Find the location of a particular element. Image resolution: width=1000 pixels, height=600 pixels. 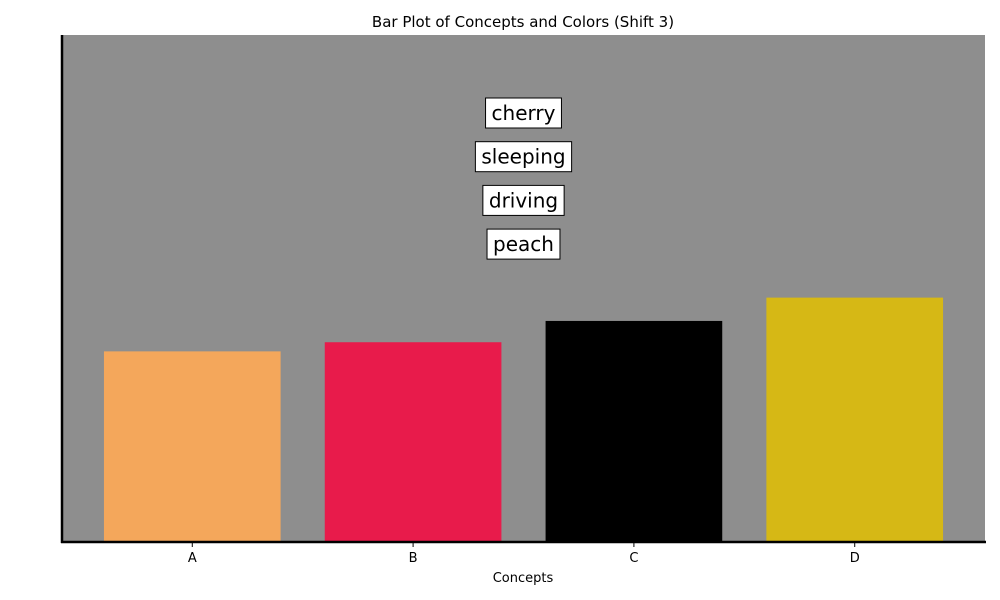

annotations: cherry sleeping driving peach is located at coordinates (523, 178).